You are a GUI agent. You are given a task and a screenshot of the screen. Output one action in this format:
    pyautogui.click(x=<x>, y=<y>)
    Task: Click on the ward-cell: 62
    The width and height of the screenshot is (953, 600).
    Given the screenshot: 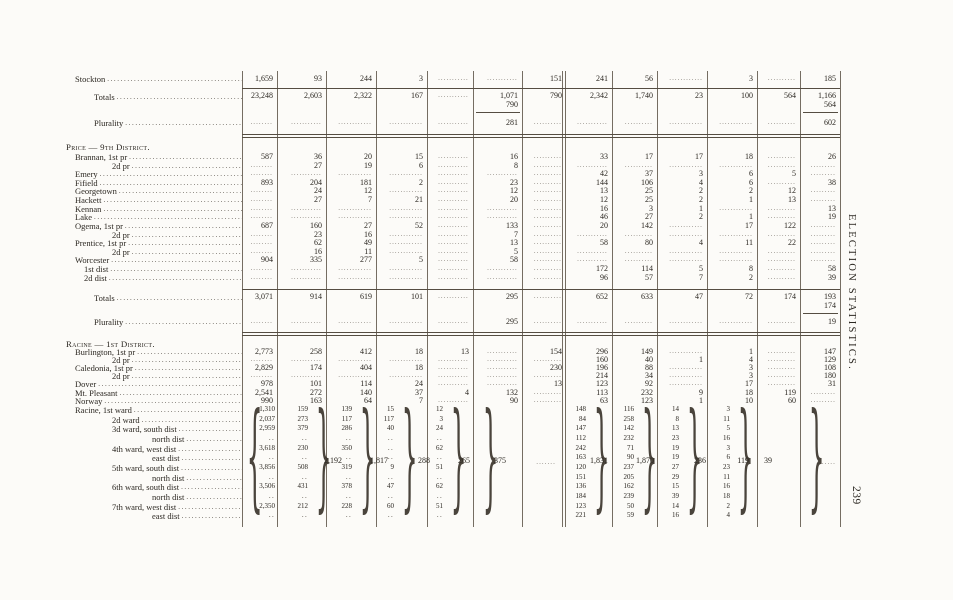 What is the action you would take?
    pyautogui.click(x=439, y=486)
    